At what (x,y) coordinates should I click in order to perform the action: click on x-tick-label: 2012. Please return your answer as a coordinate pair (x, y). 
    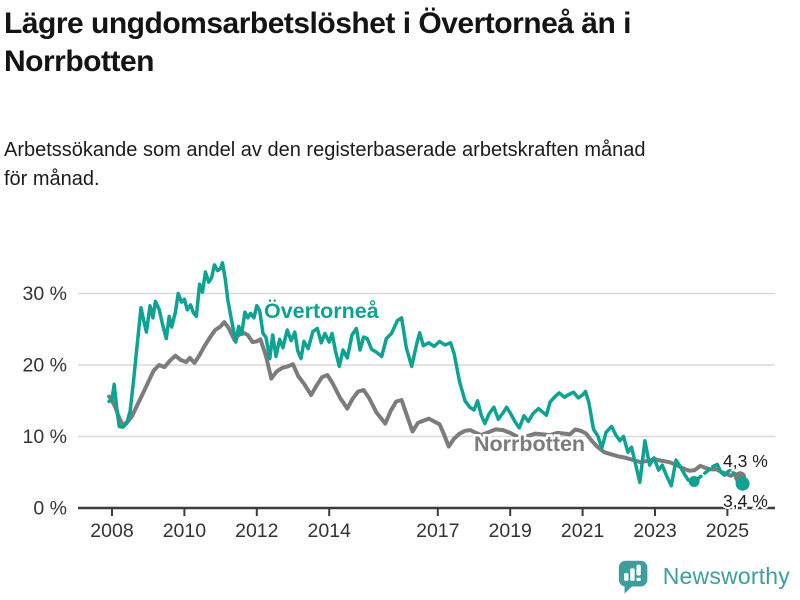
    Looking at the image, I should click on (256, 531).